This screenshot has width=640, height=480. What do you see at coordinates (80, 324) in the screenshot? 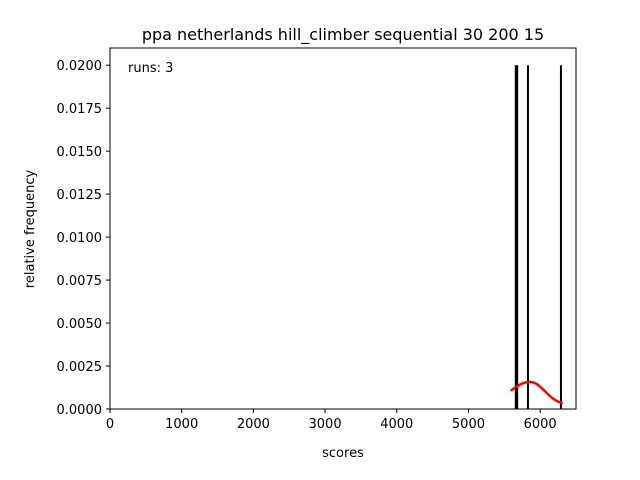
I see `y-tick-label: 0.0050` at bounding box center [80, 324].